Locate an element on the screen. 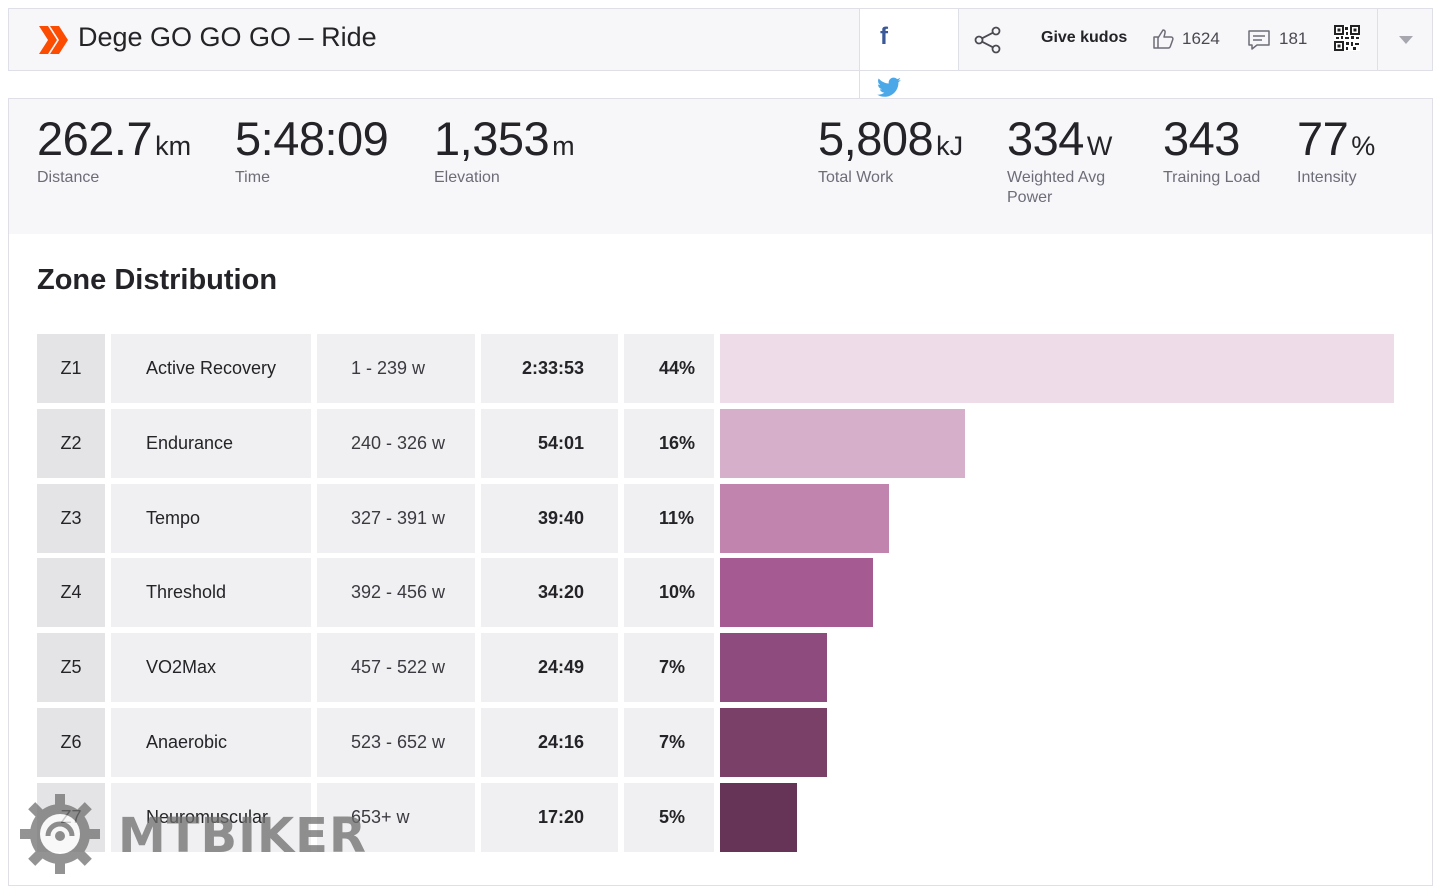 This screenshot has height=893, width=1449. activity-title: Dege GO GO GO – Ride is located at coordinates (227, 37).